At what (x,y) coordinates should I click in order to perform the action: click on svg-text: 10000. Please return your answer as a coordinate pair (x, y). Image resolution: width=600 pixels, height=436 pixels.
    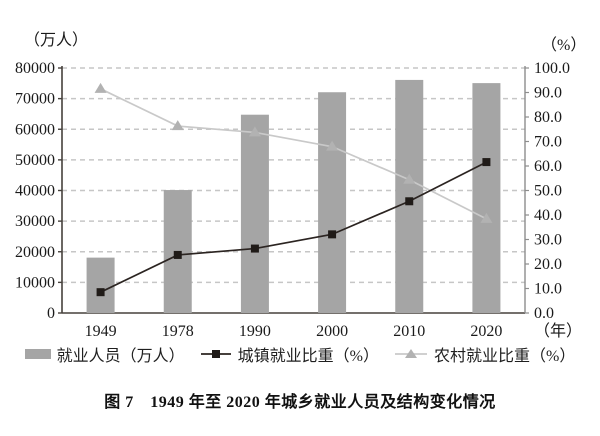
    Looking at the image, I should click on (35, 282).